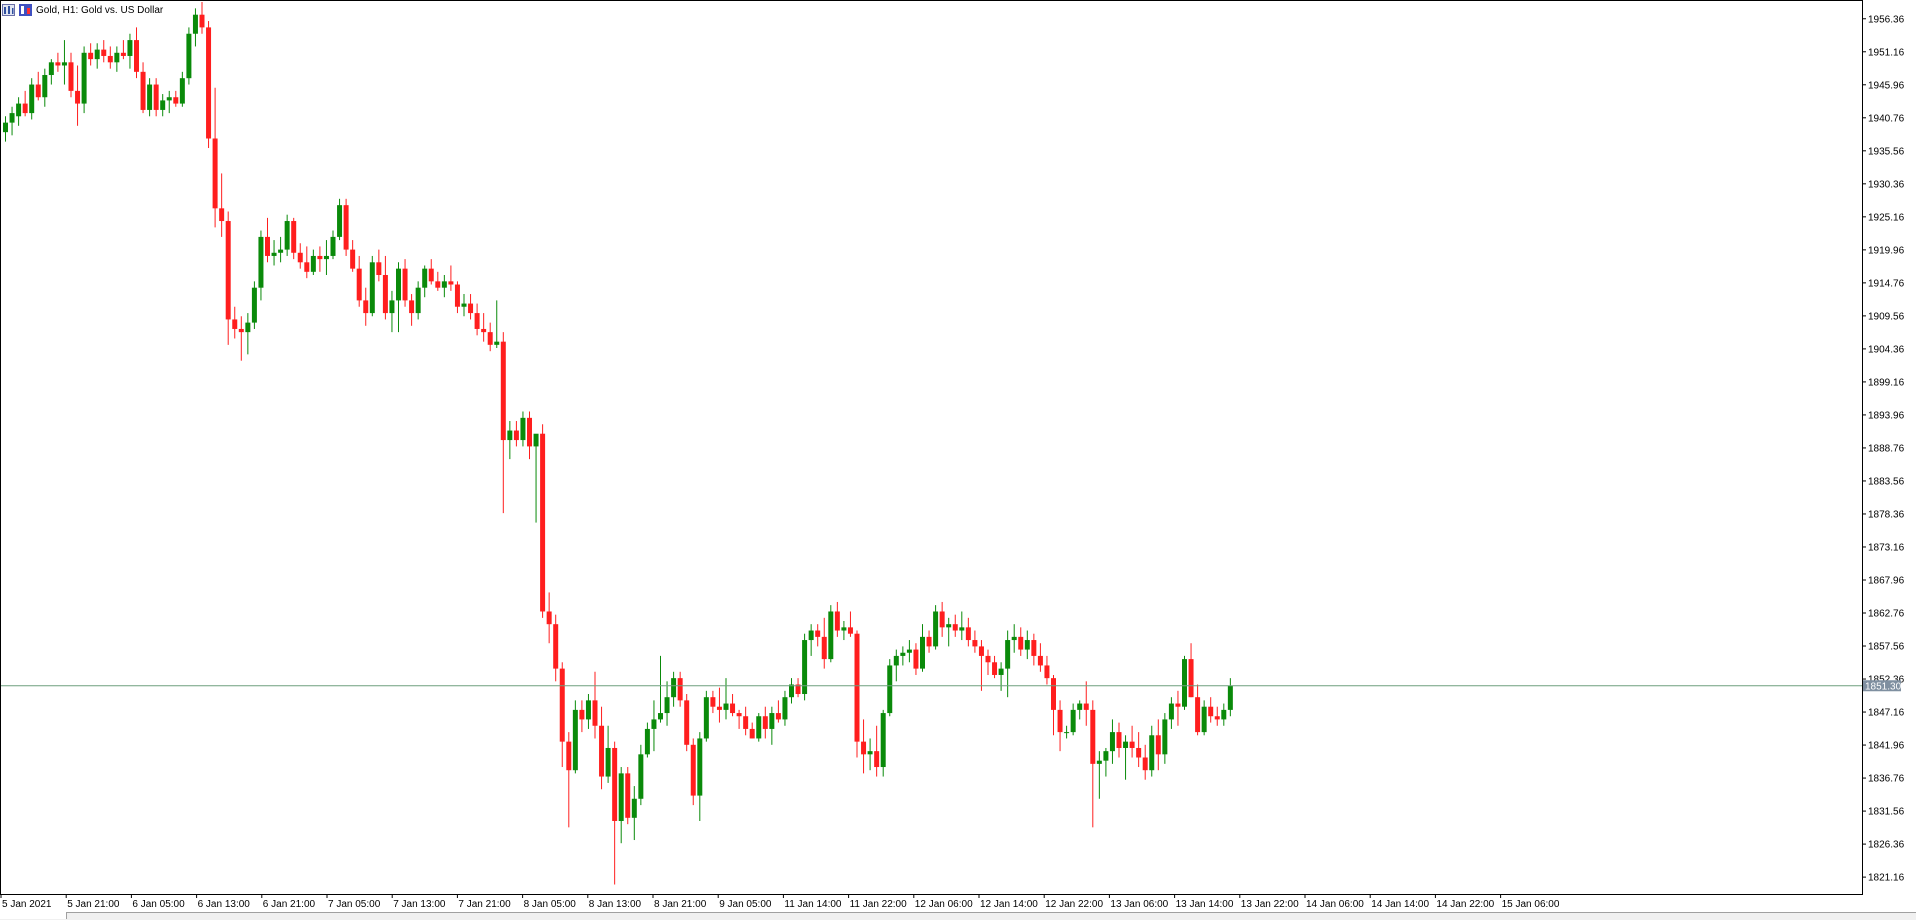 The height and width of the screenshot is (920, 1916). What do you see at coordinates (1009, 904) in the screenshot?
I see `time-tick-label: 12 Jan 14:00` at bounding box center [1009, 904].